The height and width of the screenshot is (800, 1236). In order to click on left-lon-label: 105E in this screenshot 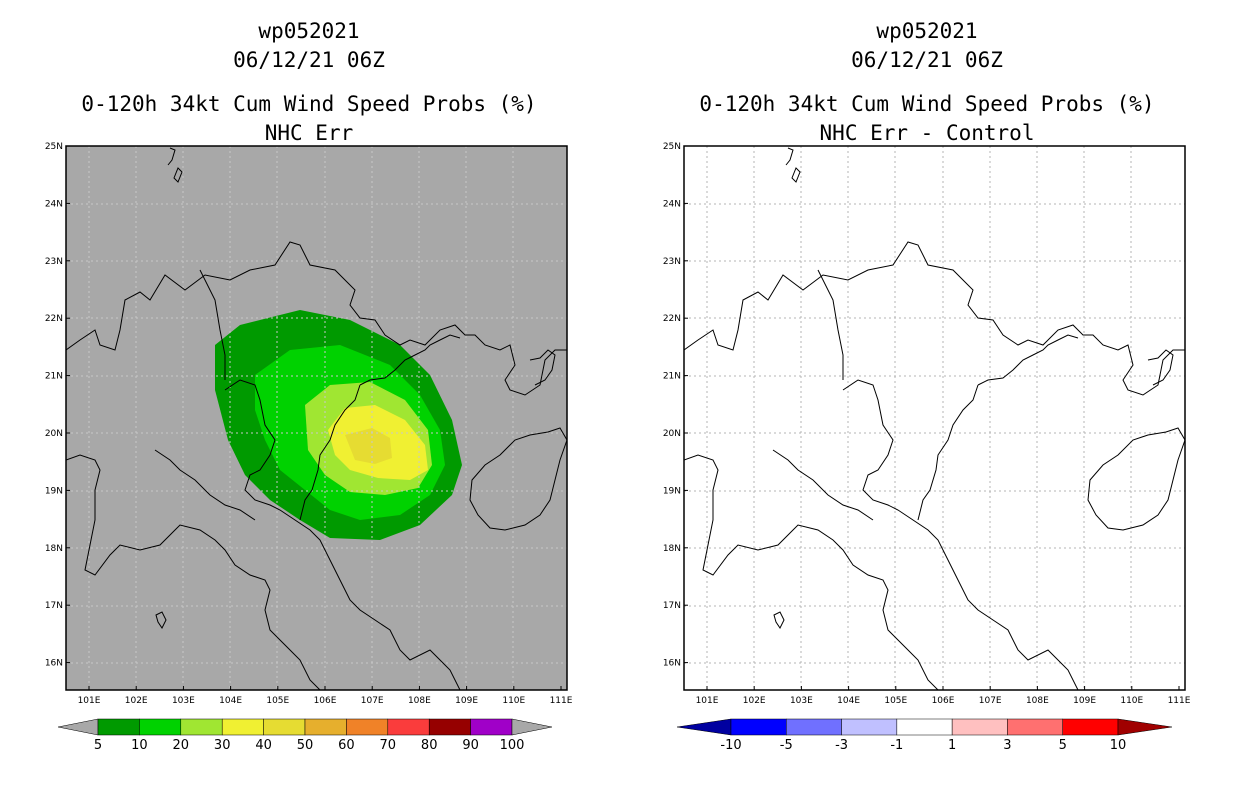, I will do `click(277, 701)`.